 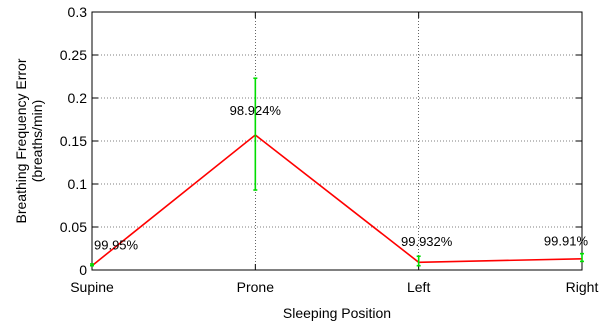 What do you see at coordinates (21, 140) in the screenshot?
I see `y-axis-title-line-1: Breathing Frequency Error` at bounding box center [21, 140].